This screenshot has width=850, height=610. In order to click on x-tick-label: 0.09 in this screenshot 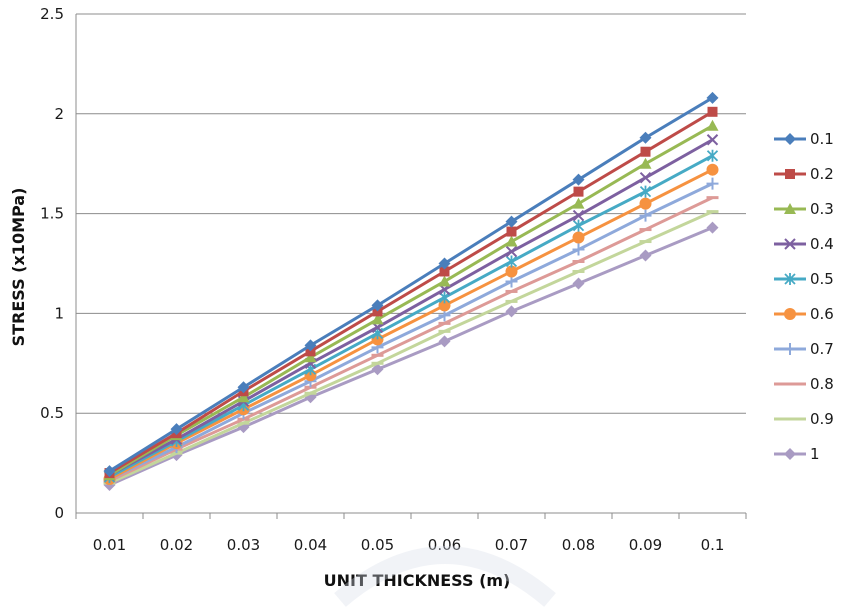, I will do `click(645, 545)`.